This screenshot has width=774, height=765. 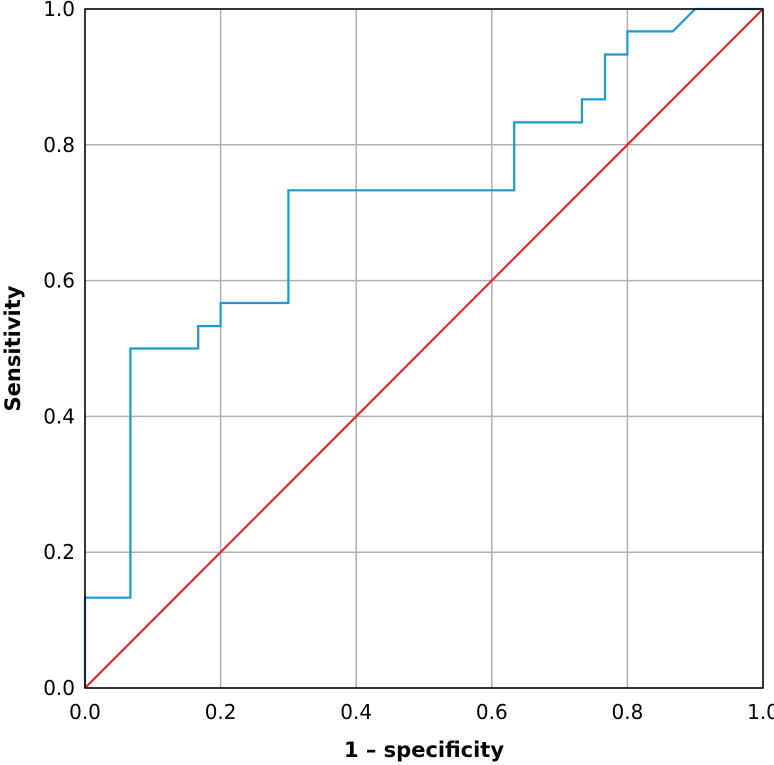 What do you see at coordinates (627, 712) in the screenshot?
I see `x-tick-label: 0.8` at bounding box center [627, 712].